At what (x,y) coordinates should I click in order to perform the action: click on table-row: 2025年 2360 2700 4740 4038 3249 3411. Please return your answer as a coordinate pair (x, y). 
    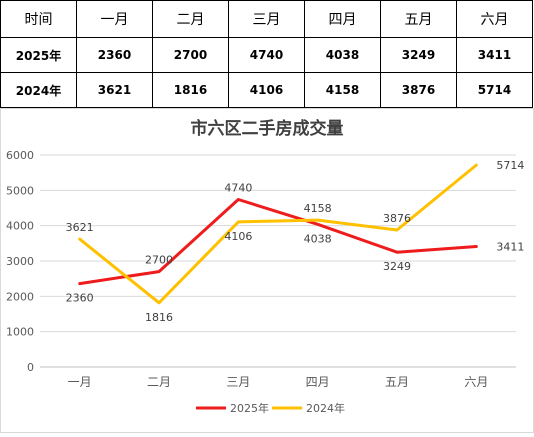
    Looking at the image, I should click on (266, 55).